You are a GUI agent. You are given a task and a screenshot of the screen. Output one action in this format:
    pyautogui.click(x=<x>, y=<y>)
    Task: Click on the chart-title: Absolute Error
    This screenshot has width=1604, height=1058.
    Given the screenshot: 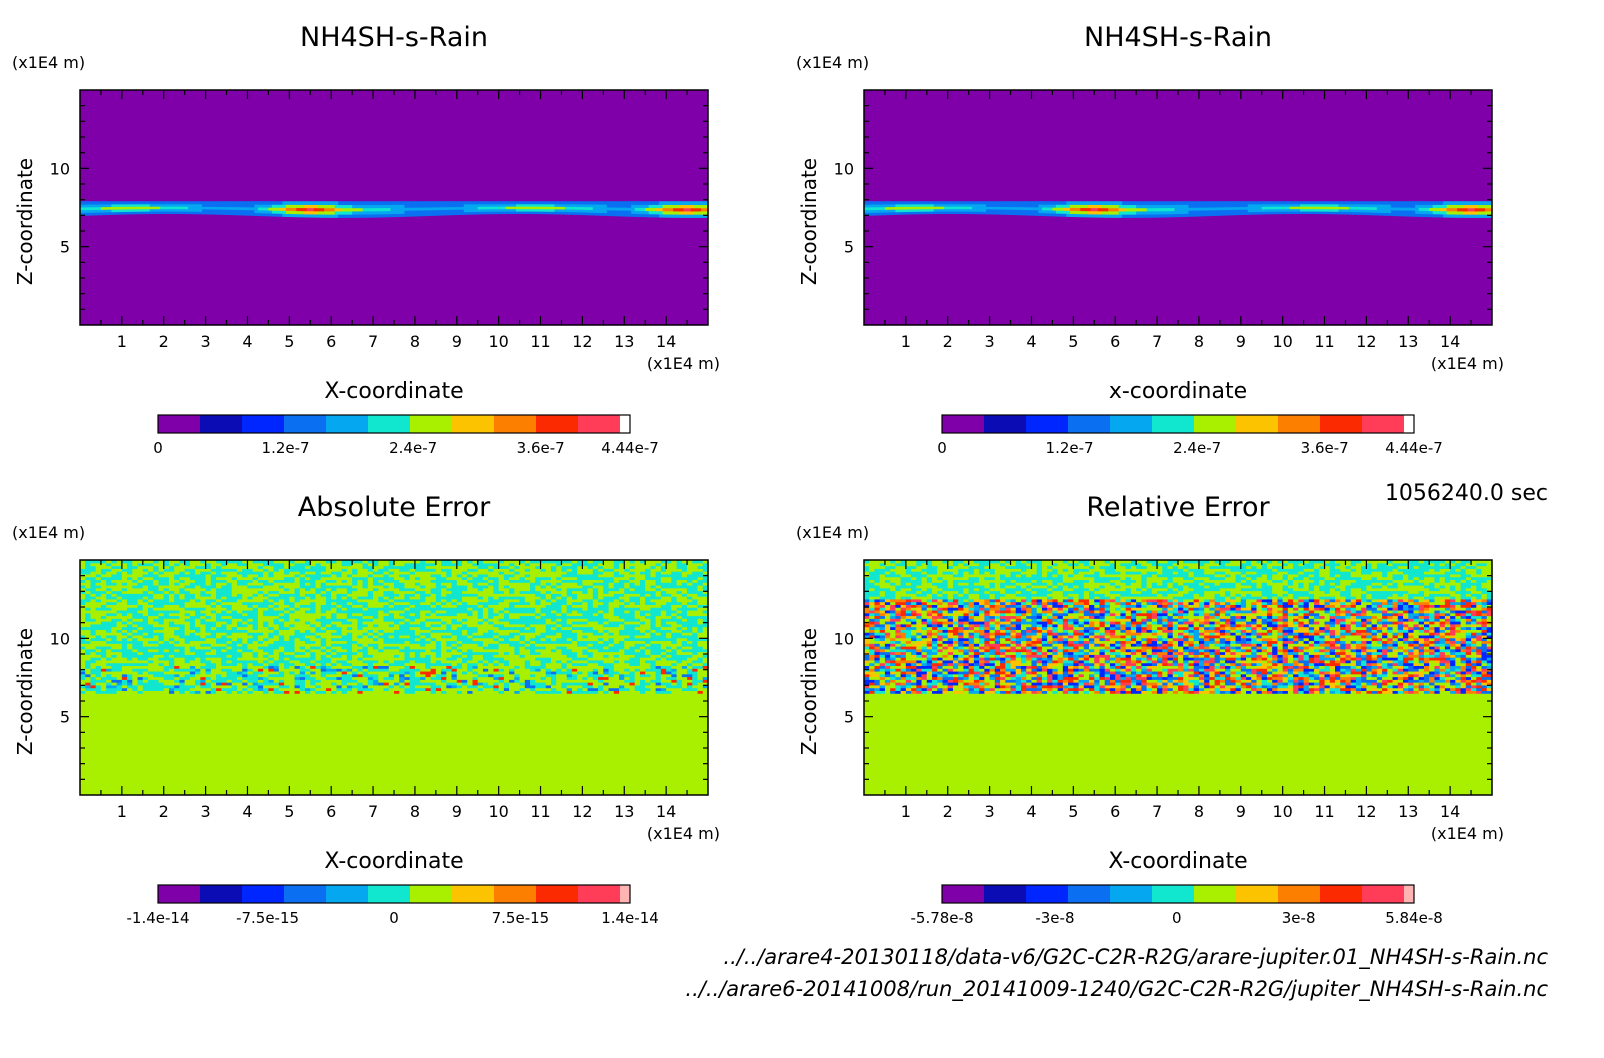 What is the action you would take?
    pyautogui.click(x=394, y=507)
    